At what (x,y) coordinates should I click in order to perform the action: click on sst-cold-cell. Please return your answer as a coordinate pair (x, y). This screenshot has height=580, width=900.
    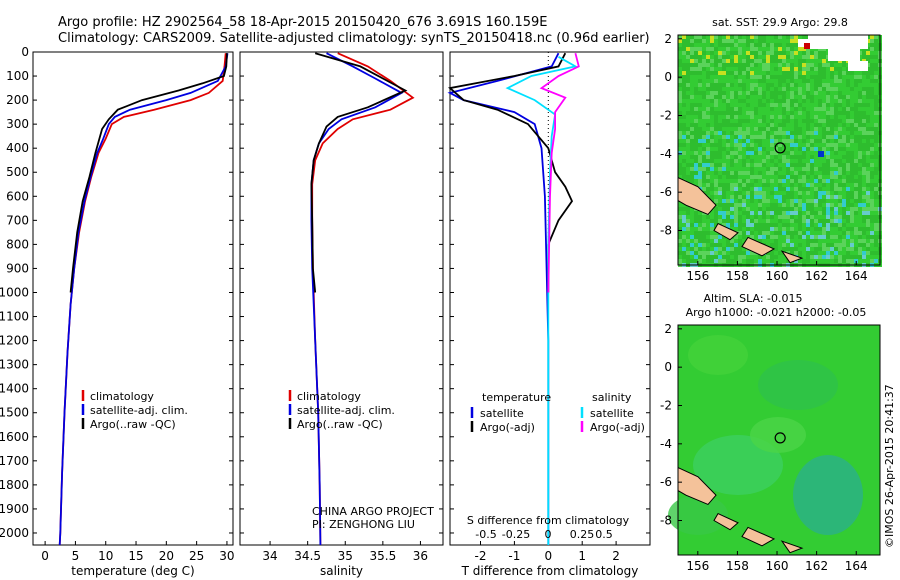
    Looking at the image, I should click on (821, 154).